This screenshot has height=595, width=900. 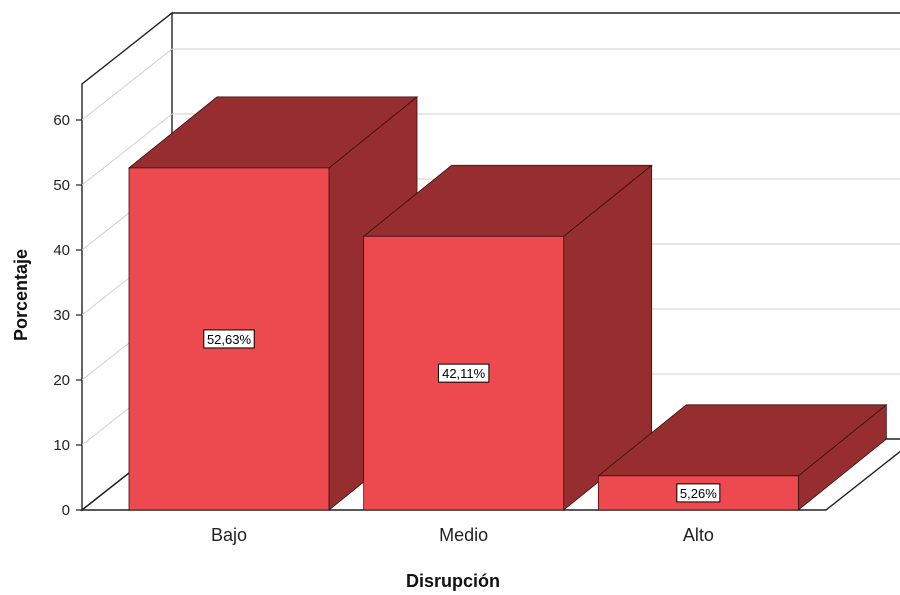 I want to click on y-axis-ticks: 0 10 20 30 40 50 60, so click(x=67, y=315).